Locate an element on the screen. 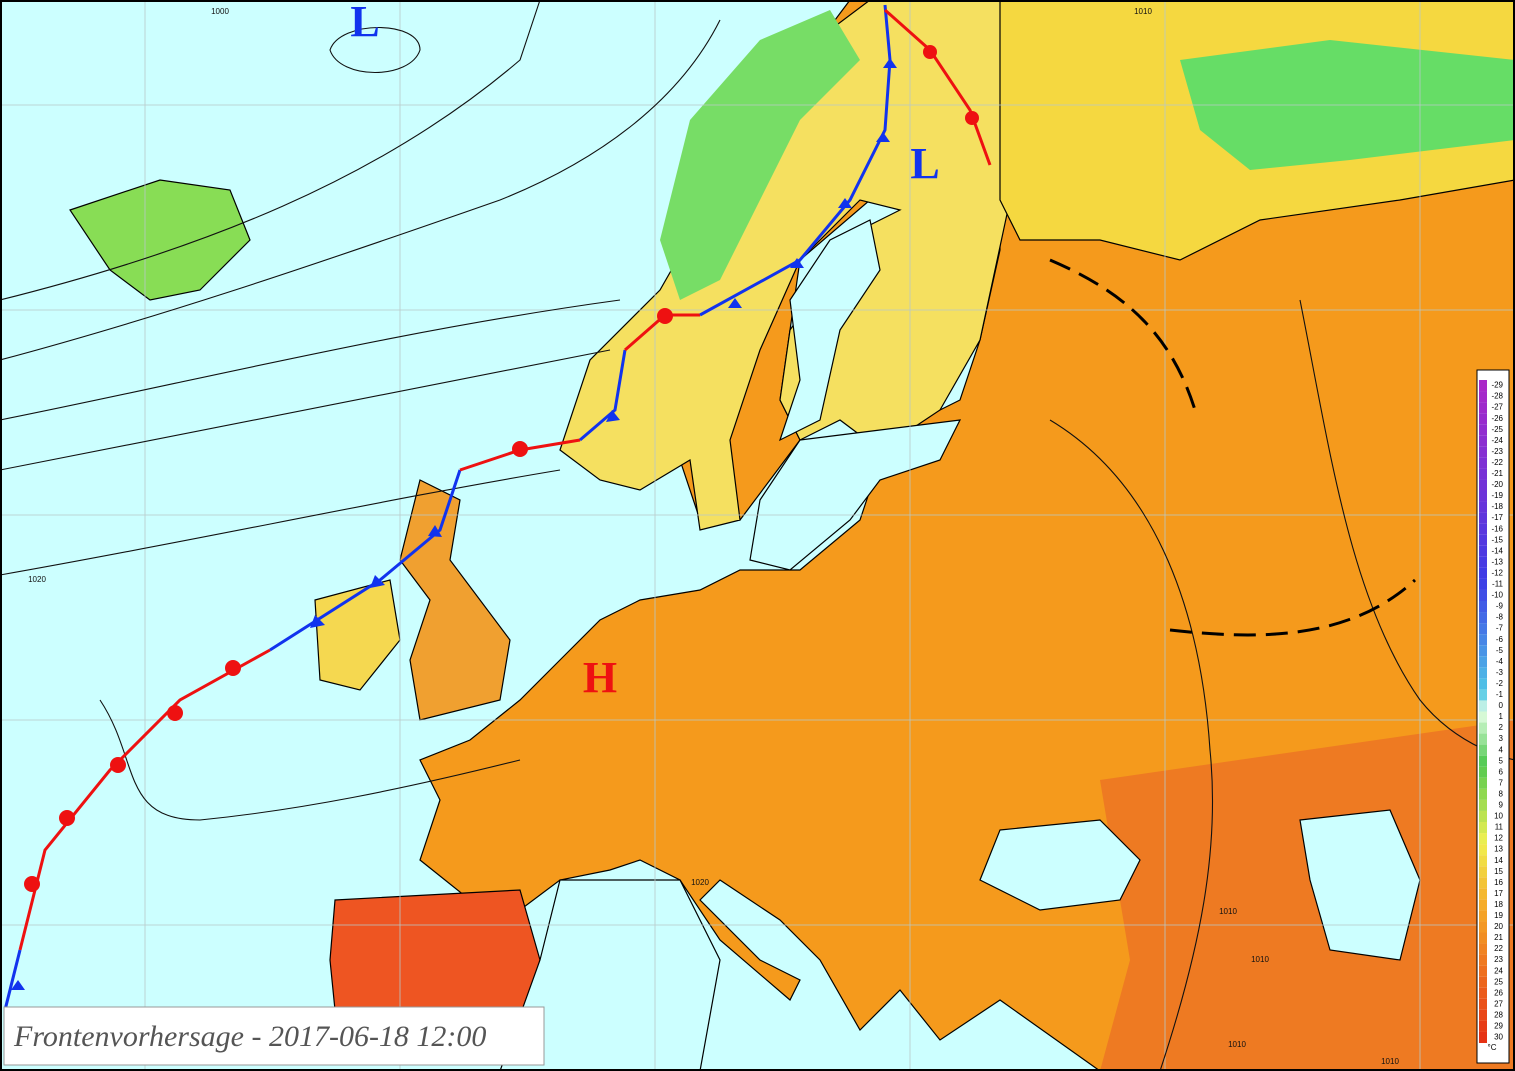  colorbar-label: -13 is located at coordinates (1497, 561).